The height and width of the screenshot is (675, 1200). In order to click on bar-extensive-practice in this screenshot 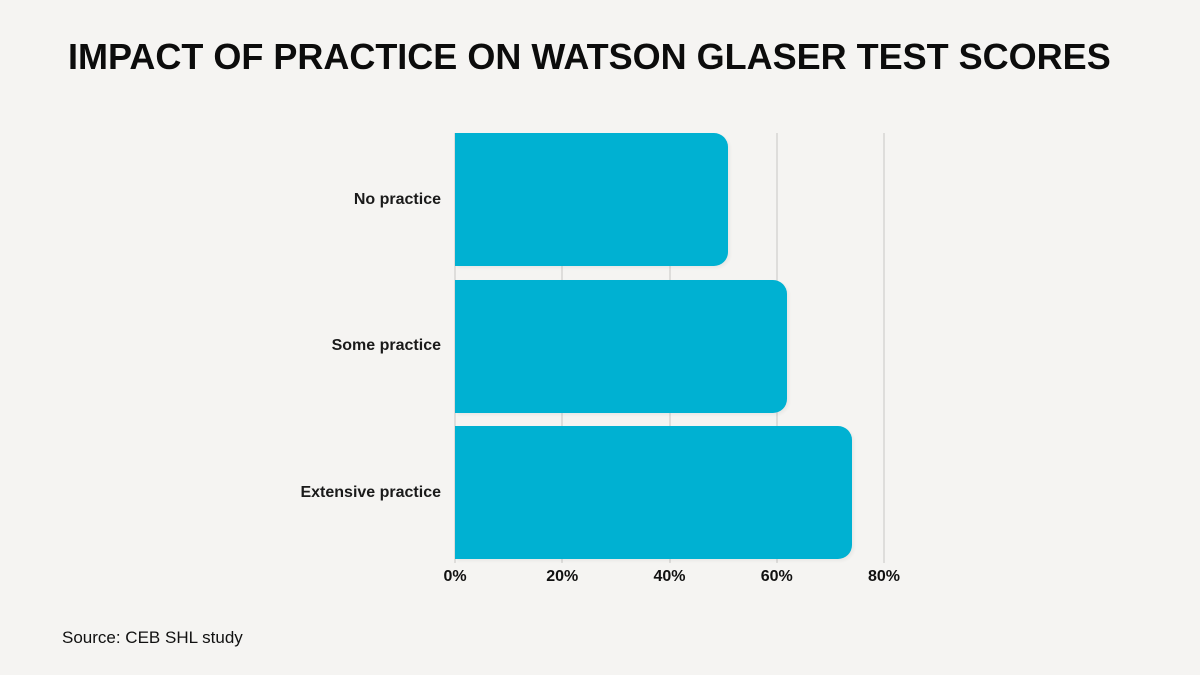, I will do `click(653, 492)`.